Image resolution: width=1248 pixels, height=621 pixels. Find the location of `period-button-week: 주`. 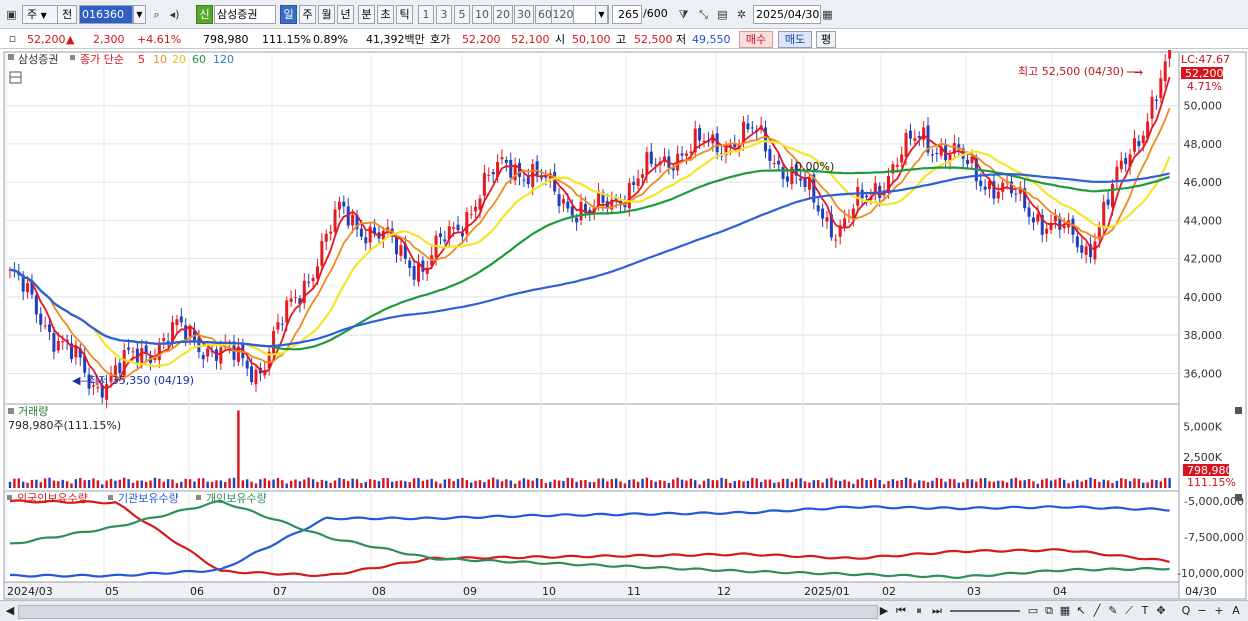

period-button-week: 주 is located at coordinates (307, 14).